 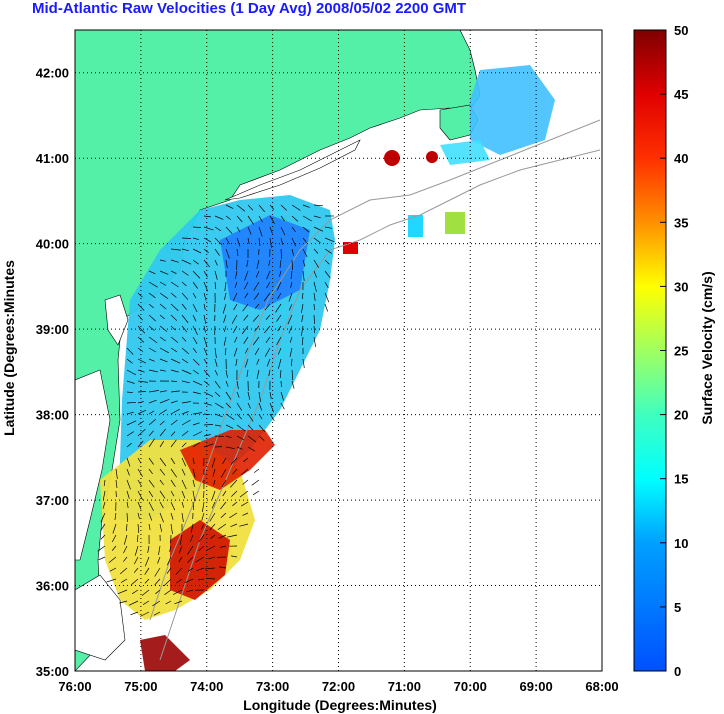 I want to click on colorbar-tick-label: 0, so click(x=677, y=671).